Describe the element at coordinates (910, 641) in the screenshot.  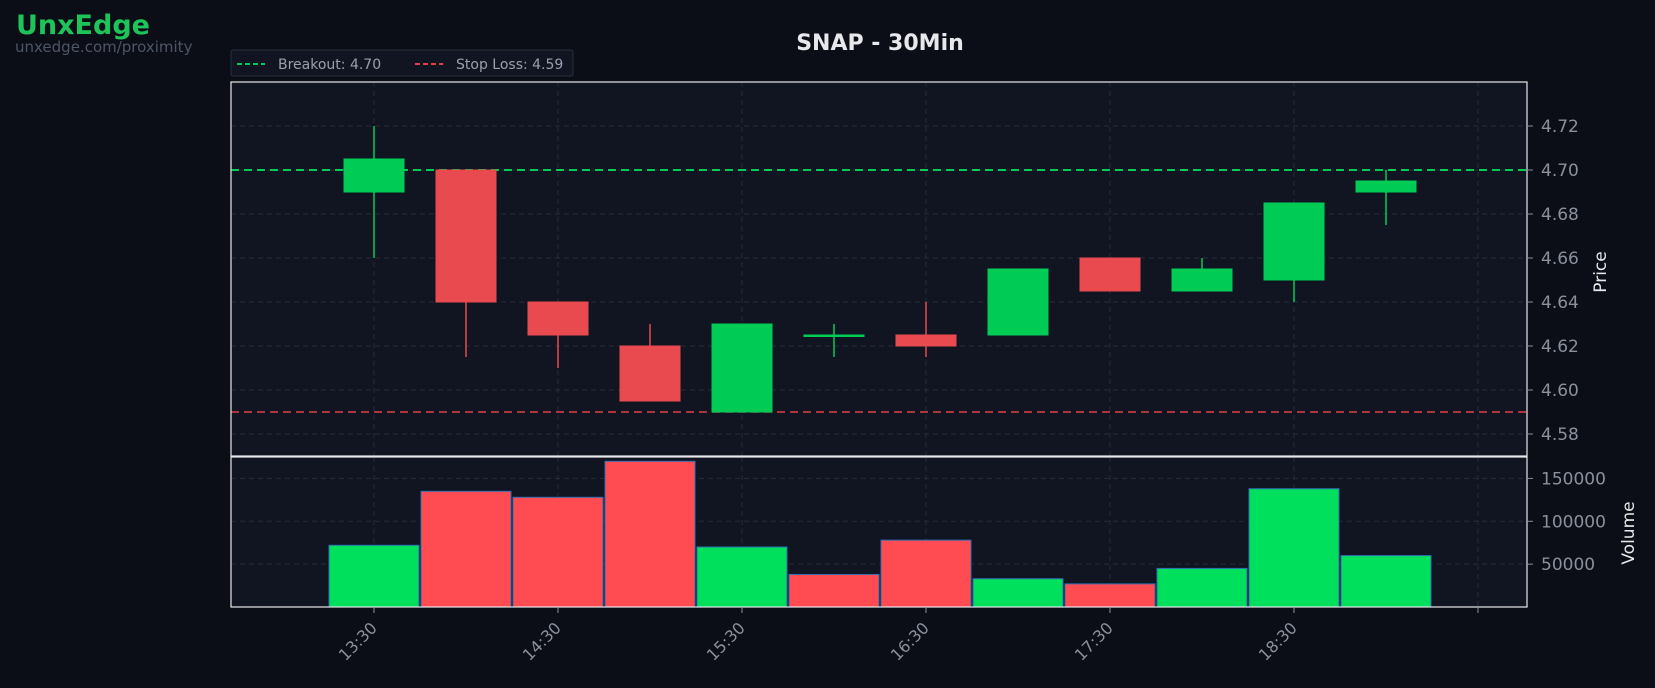
I see `x-tick-label: 16:30` at that location.